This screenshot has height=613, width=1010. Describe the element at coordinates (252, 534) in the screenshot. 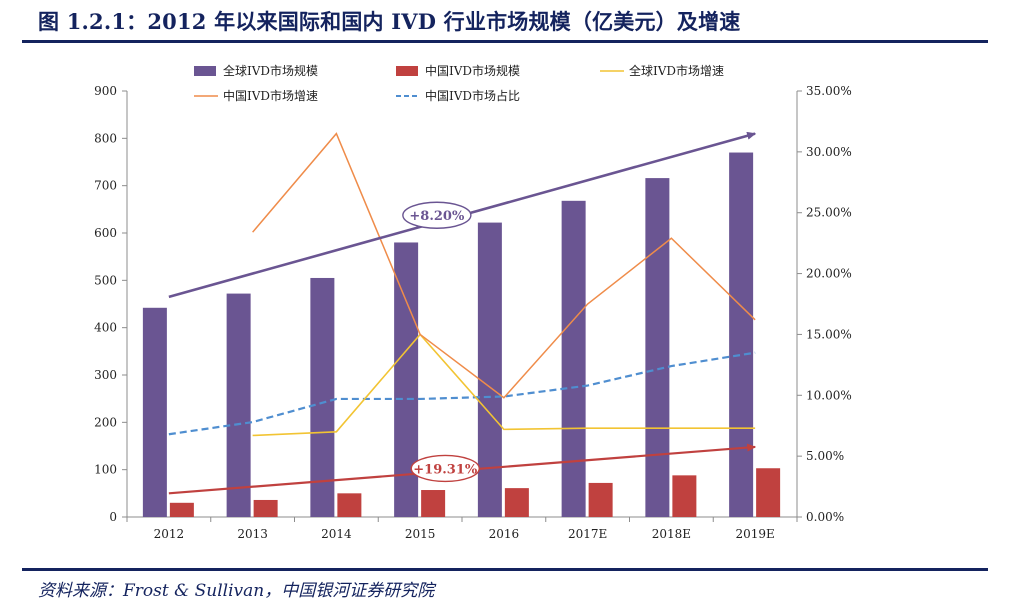

I see `x-tick-label: 2013` at that location.